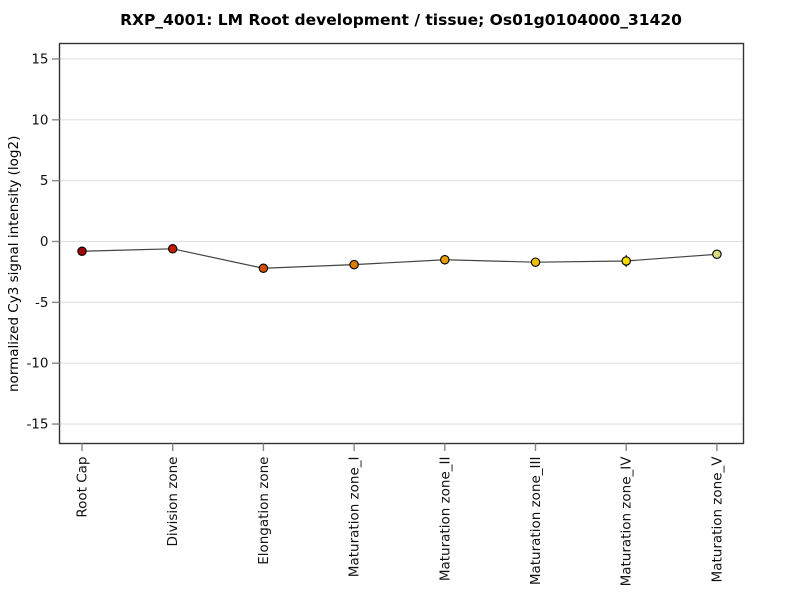 The width and height of the screenshot is (800, 600). What do you see at coordinates (264, 511) in the screenshot?
I see `x-tick-label: Elongation zone` at bounding box center [264, 511].